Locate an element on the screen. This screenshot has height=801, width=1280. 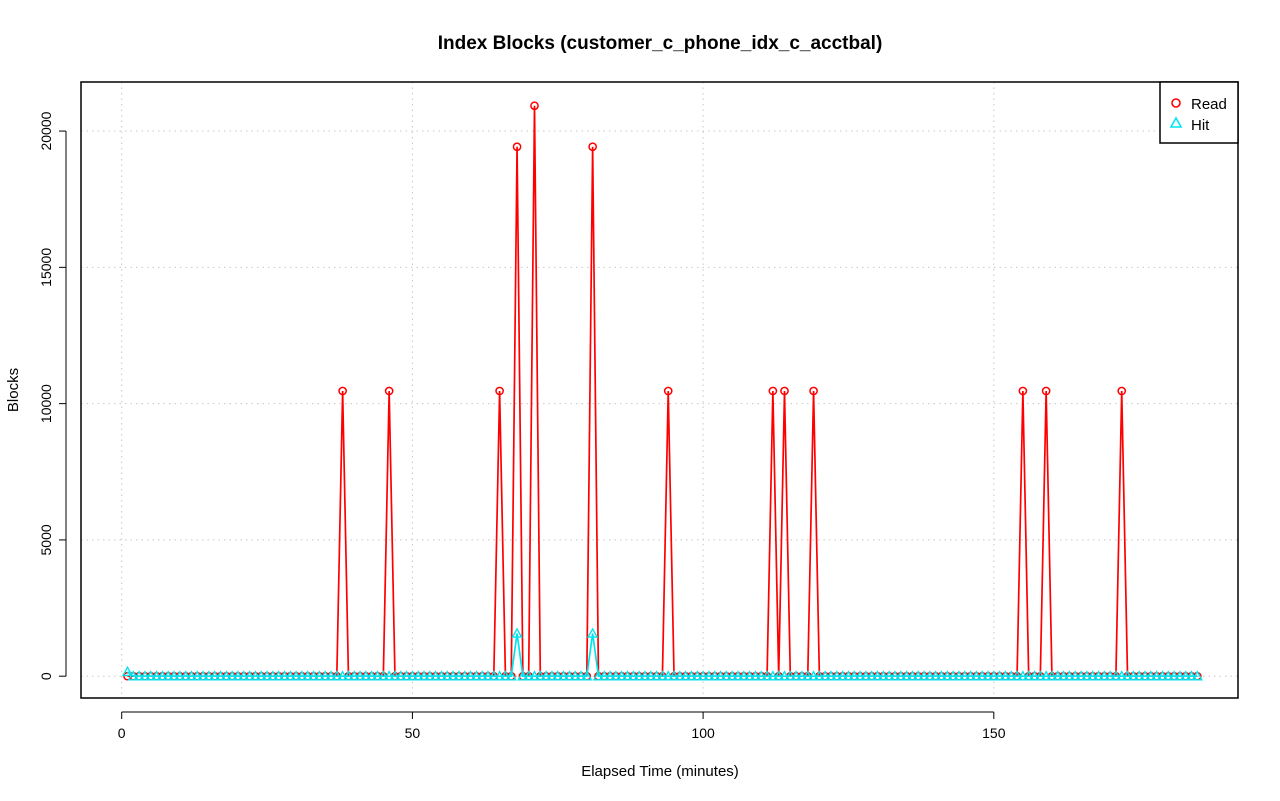
legend: Read Hit is located at coordinates (1199, 112).